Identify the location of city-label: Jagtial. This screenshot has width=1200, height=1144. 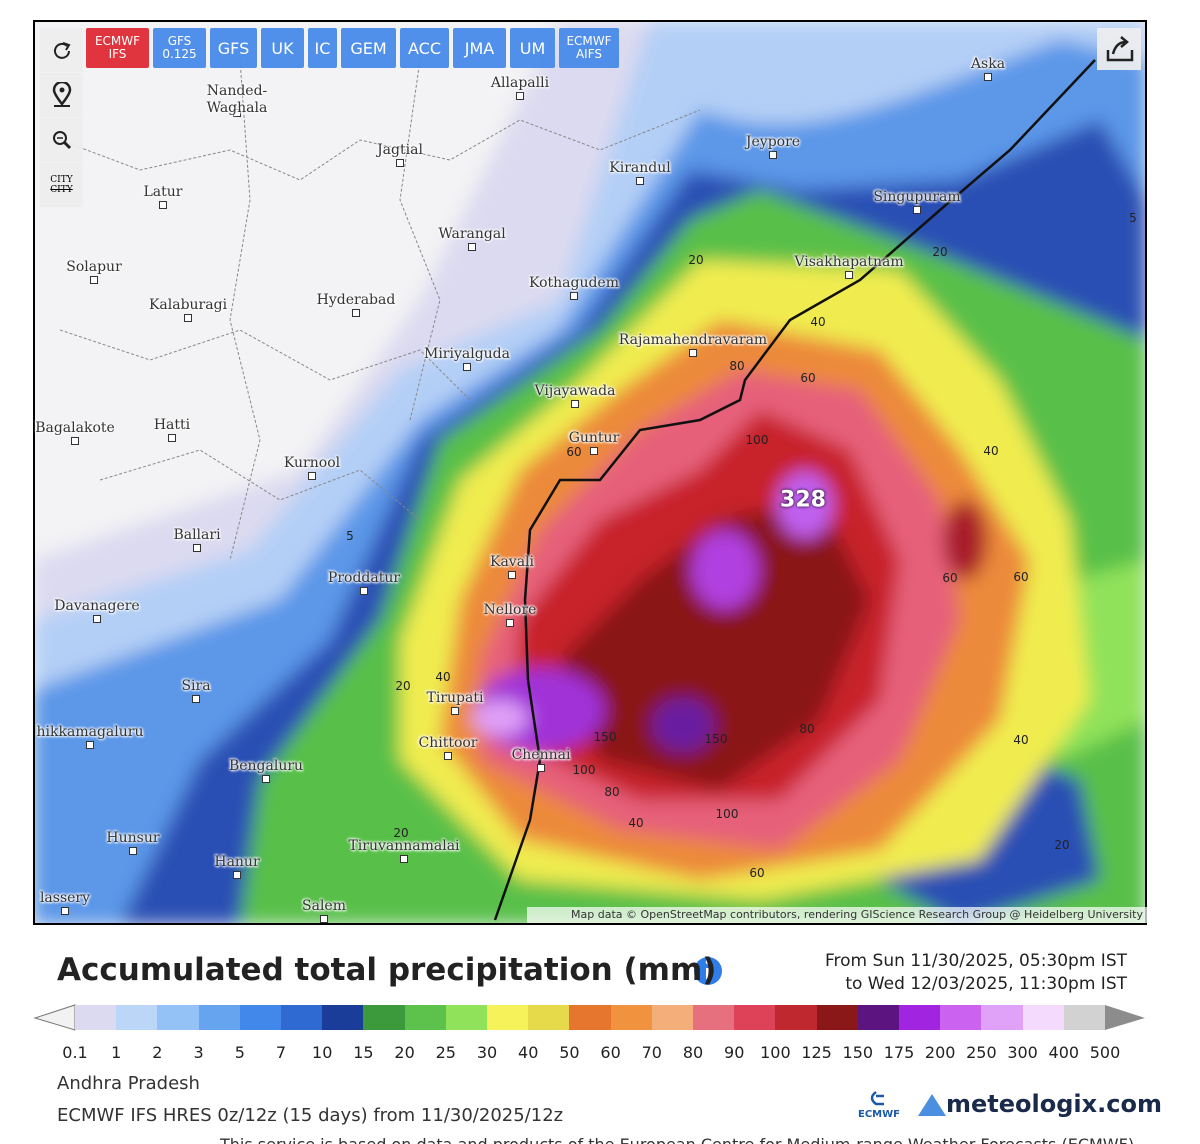
(400, 150).